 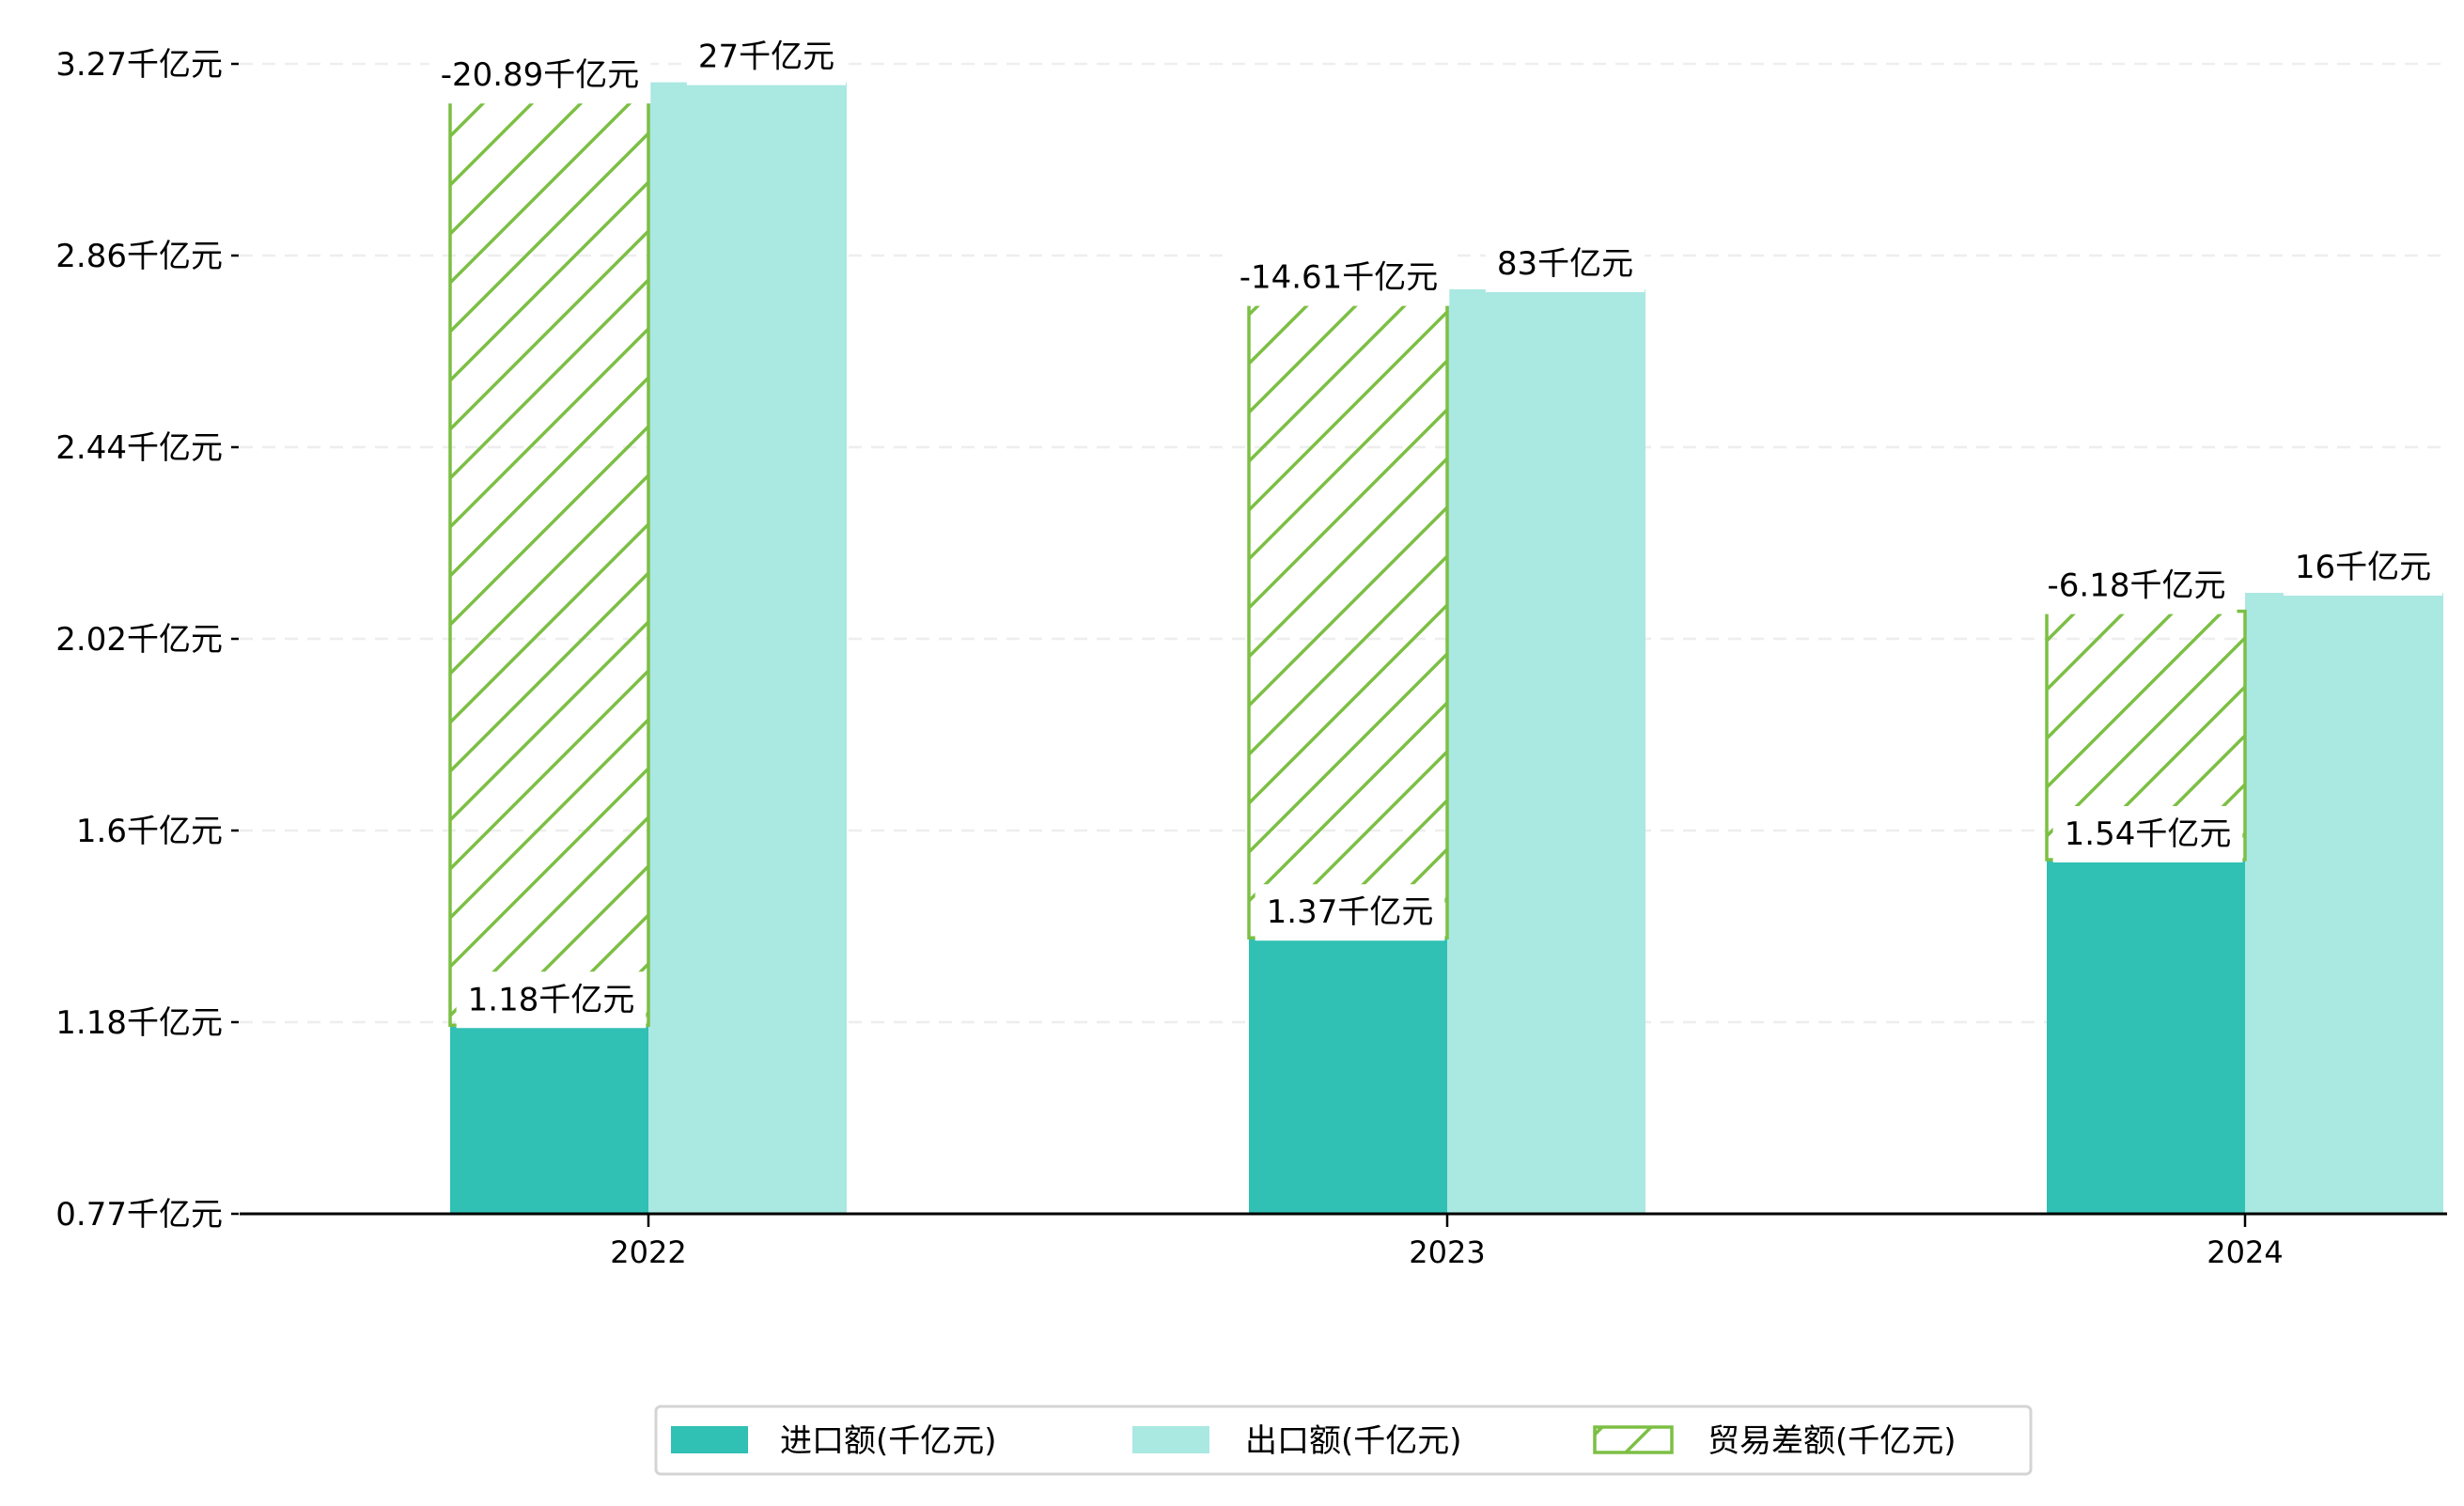 I want to click on label-trade-balance: -14.61千亿元, so click(x=1339, y=278).